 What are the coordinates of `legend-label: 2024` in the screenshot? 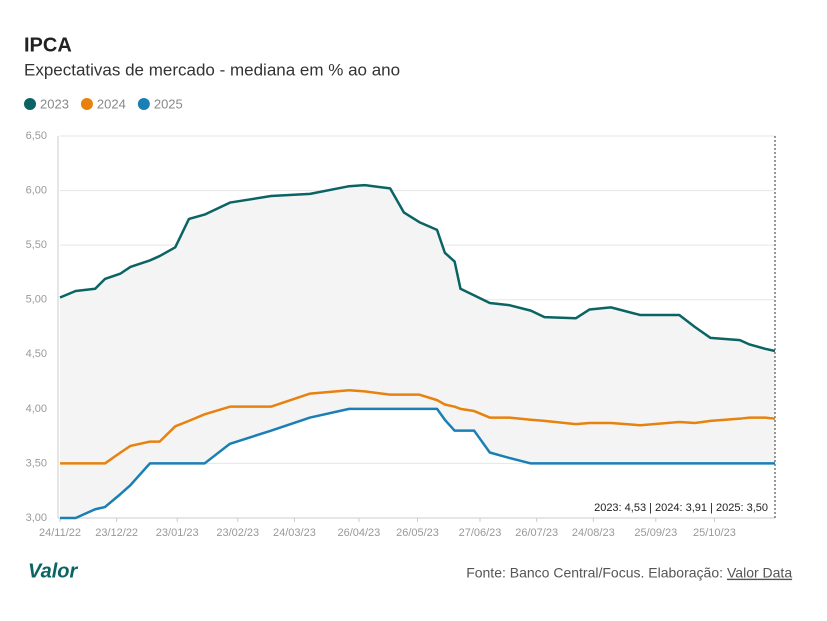 It's located at (111, 103).